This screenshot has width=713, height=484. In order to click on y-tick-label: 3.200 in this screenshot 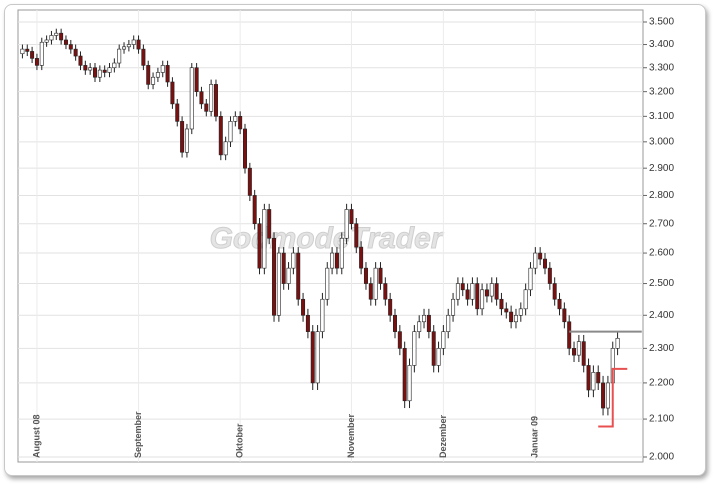, I will do `click(661, 91)`.